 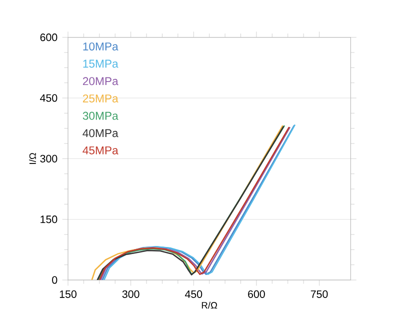 What do you see at coordinates (100, 46) in the screenshot?
I see `text: 10MPa` at bounding box center [100, 46].